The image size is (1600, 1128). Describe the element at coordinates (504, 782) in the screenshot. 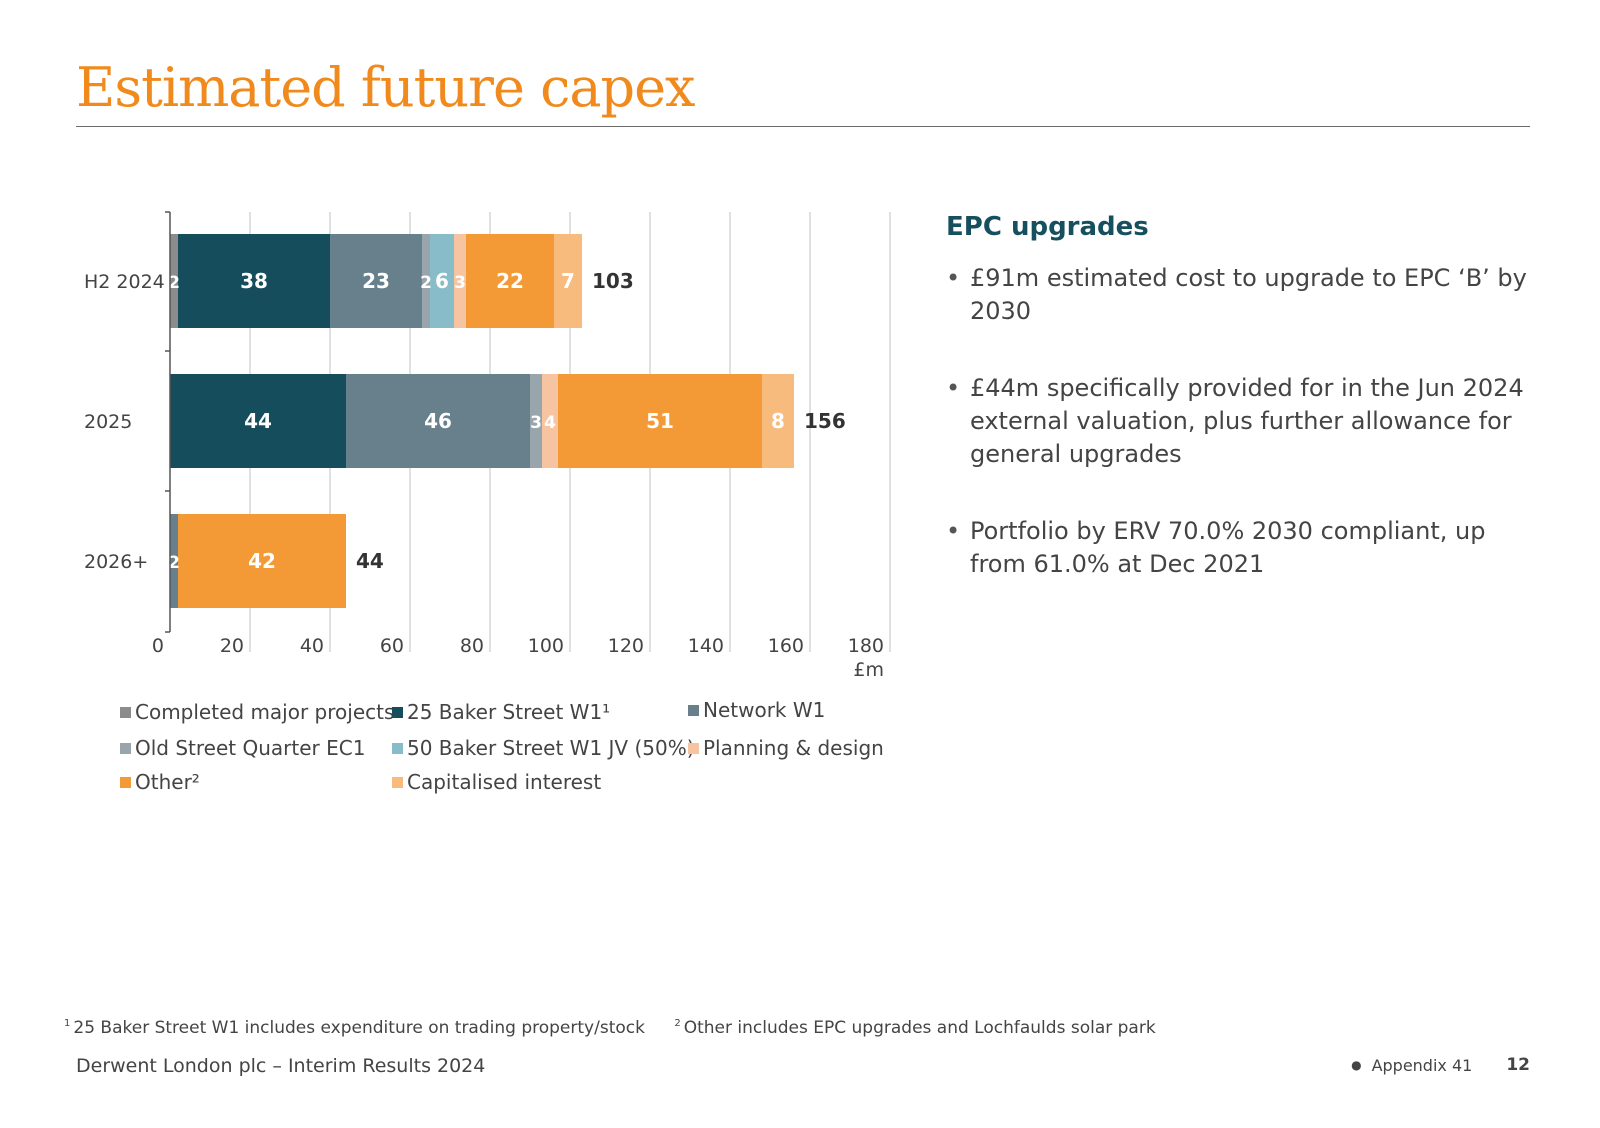

I see `legend-label-7: Capitalised interest` at that location.